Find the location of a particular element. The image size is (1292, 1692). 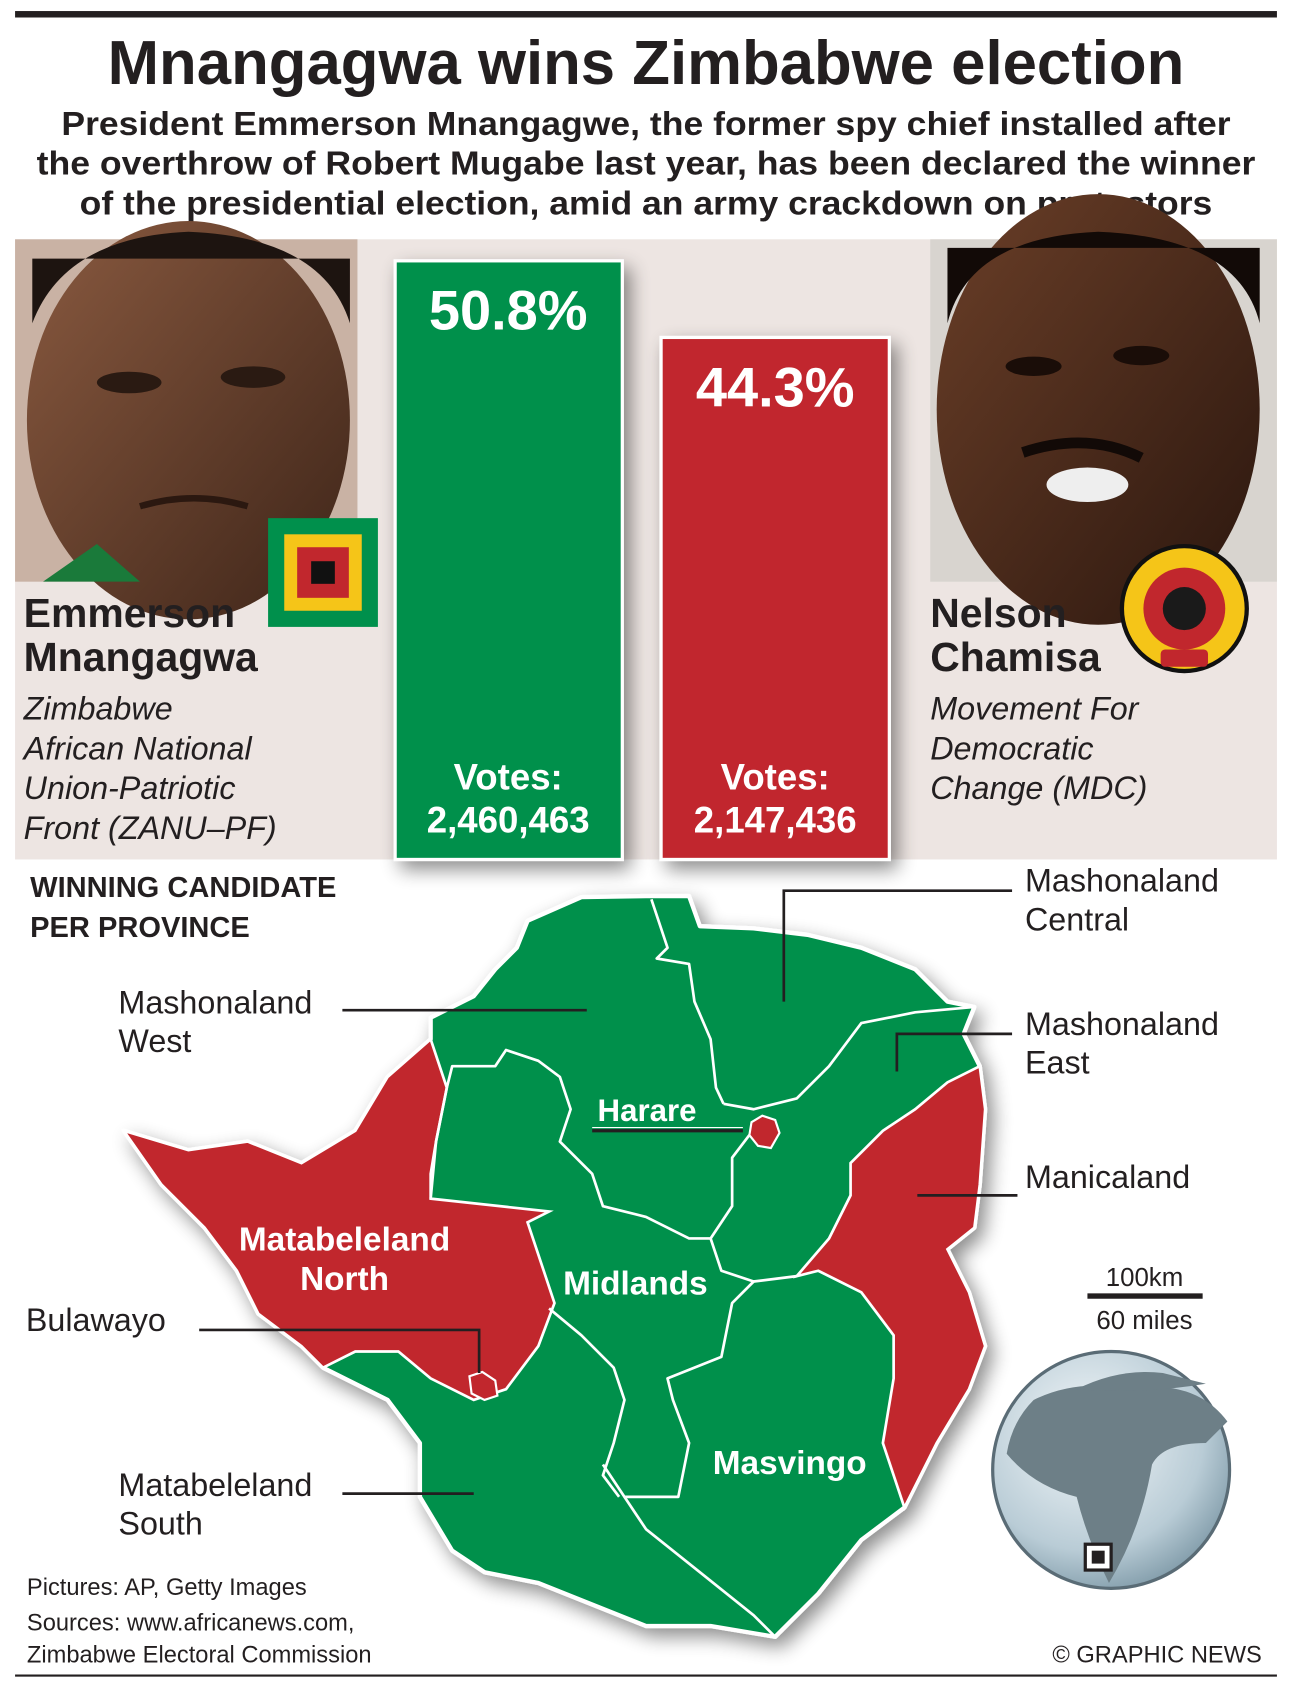

label-harare: Harare is located at coordinates (647, 1110).